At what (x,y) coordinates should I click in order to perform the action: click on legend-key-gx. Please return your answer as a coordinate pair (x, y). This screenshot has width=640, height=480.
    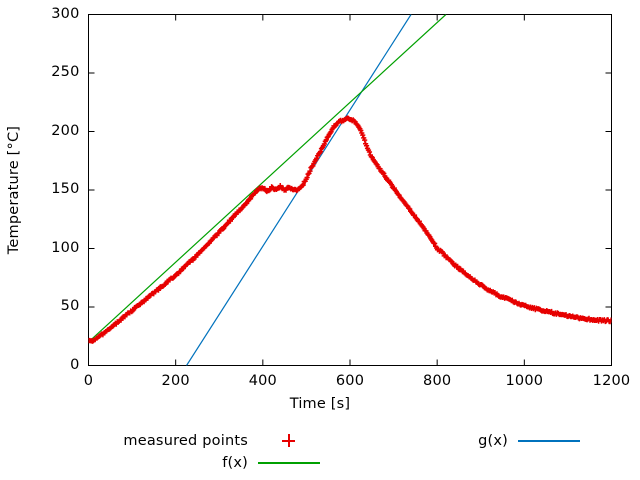
    Looking at the image, I should click on (549, 441).